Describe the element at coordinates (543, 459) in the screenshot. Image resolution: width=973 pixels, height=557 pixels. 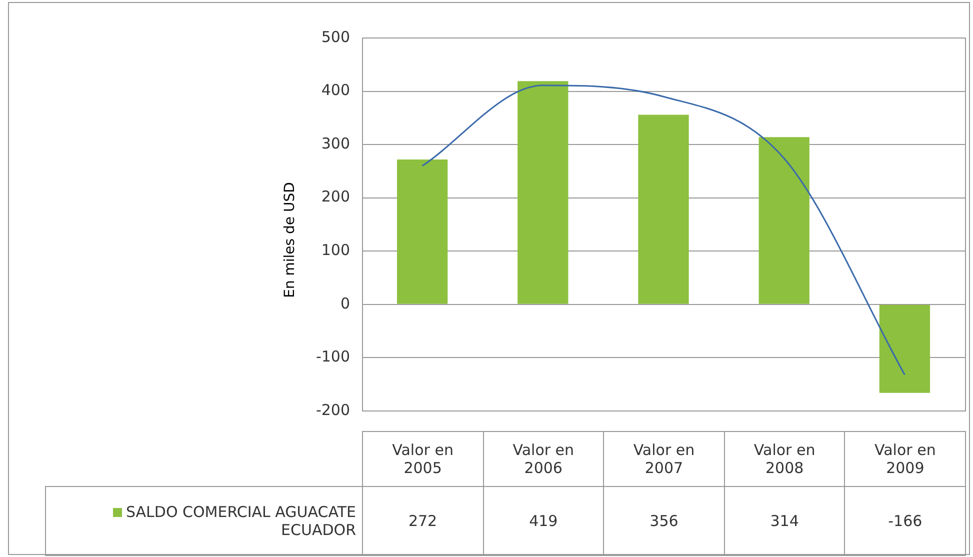
I see `x-tick-label: Valor en 2006` at that location.